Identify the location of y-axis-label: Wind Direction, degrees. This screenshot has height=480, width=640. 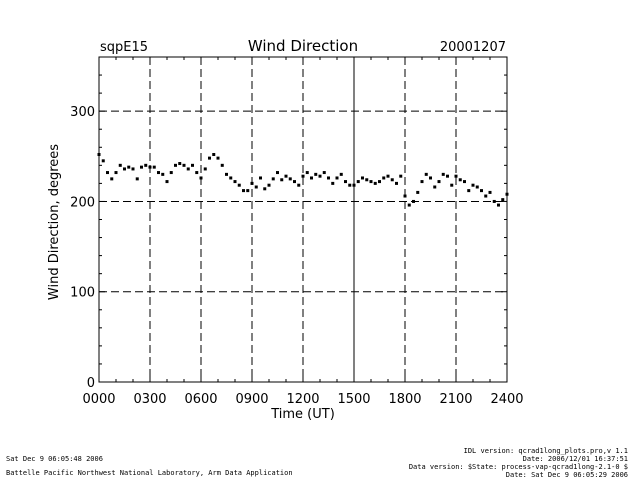
(54, 222).